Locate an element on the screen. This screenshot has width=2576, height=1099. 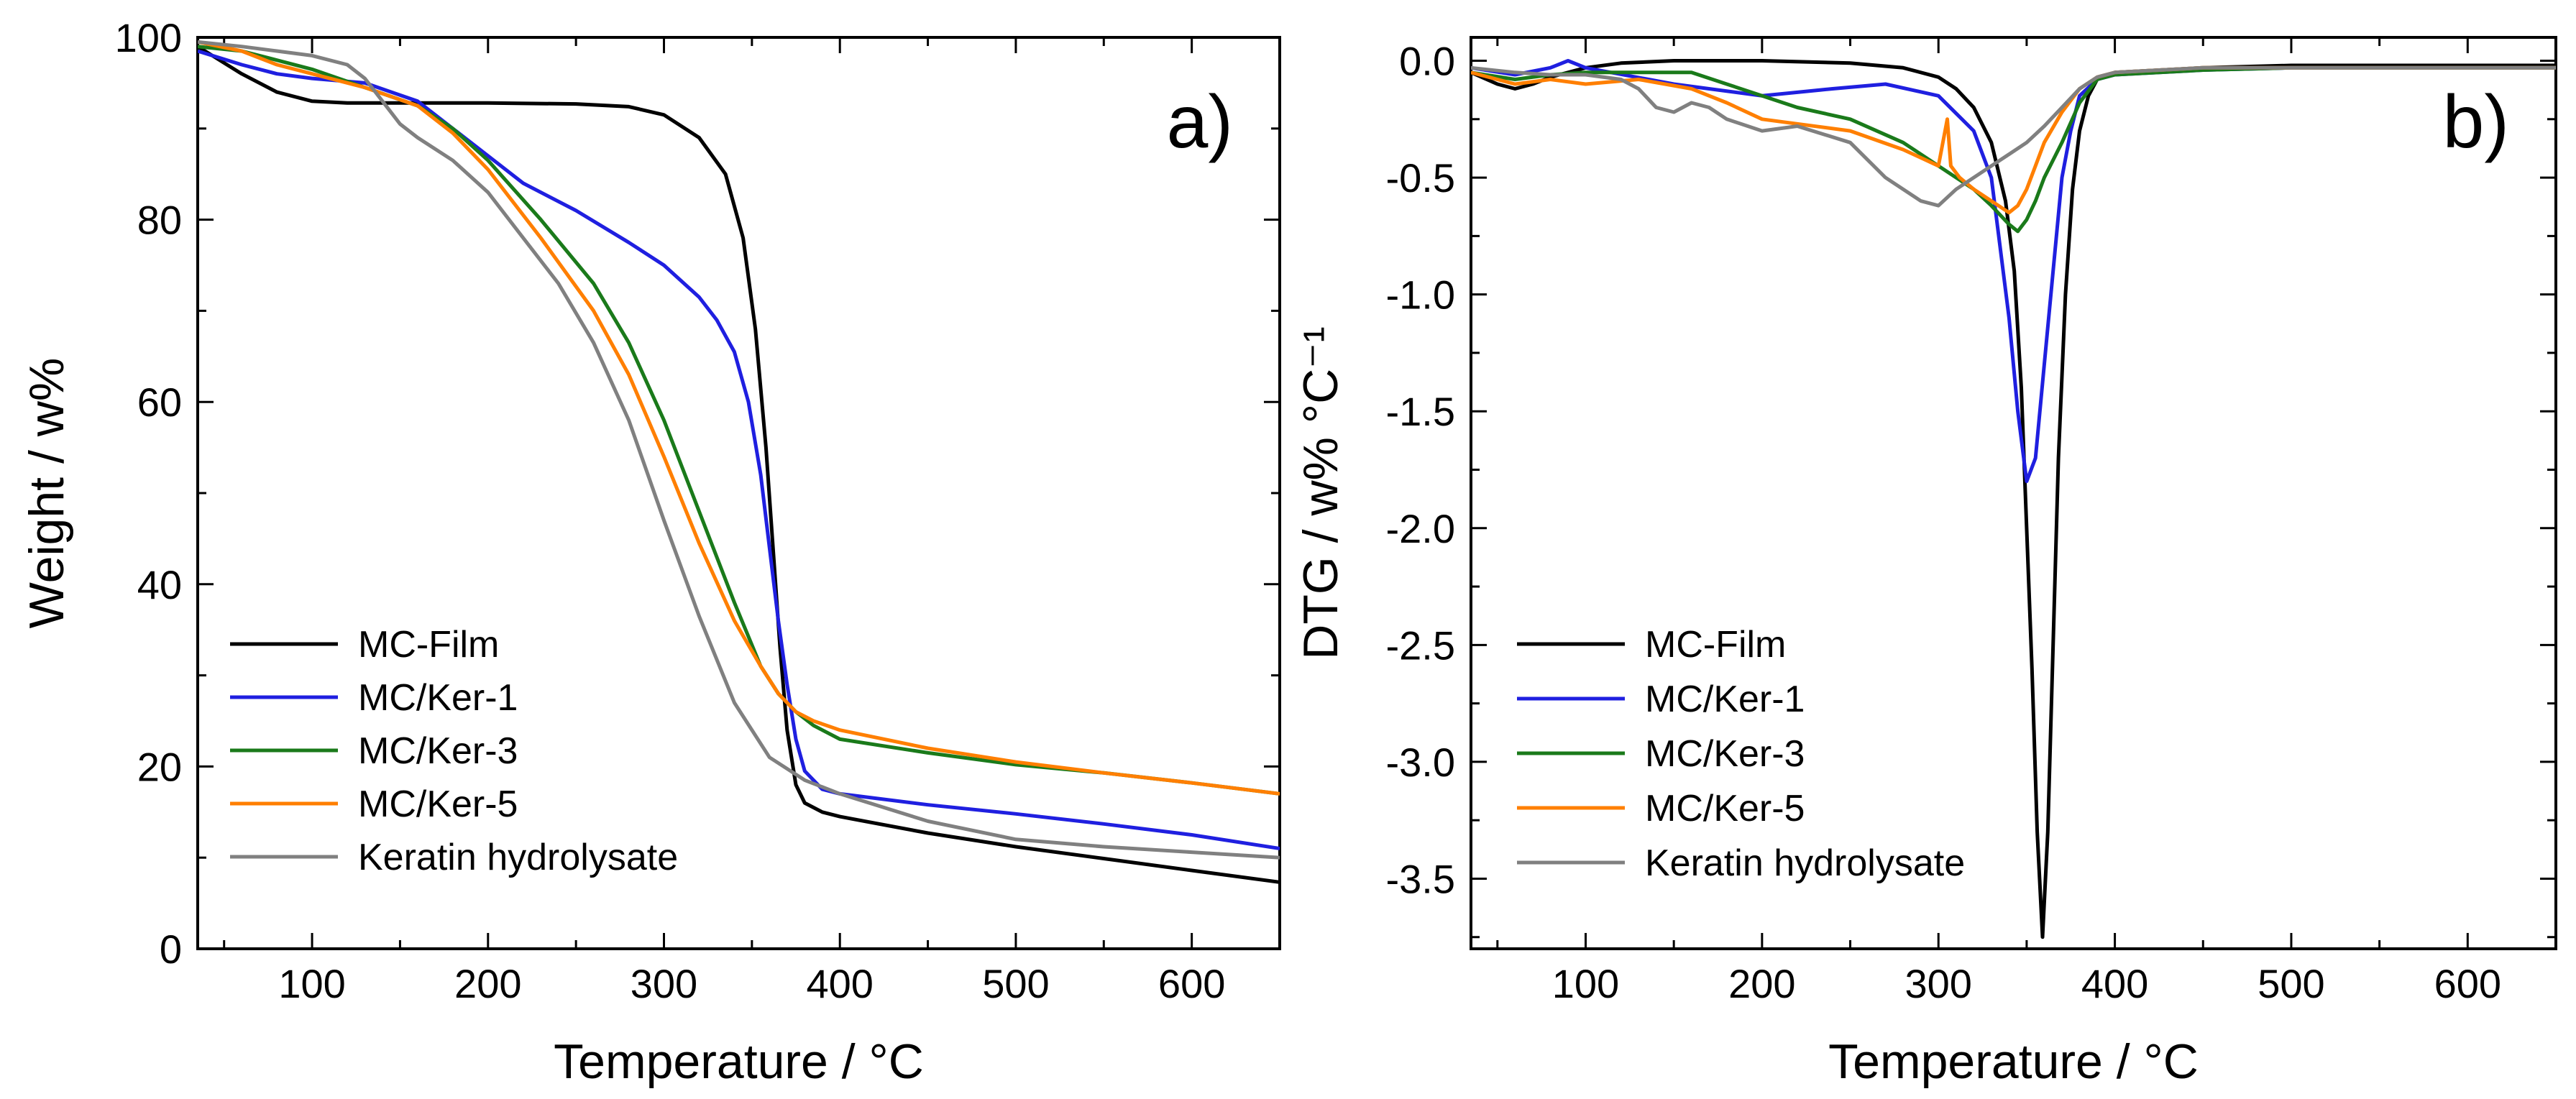
y-tick-label: 60 is located at coordinates (159, 403).